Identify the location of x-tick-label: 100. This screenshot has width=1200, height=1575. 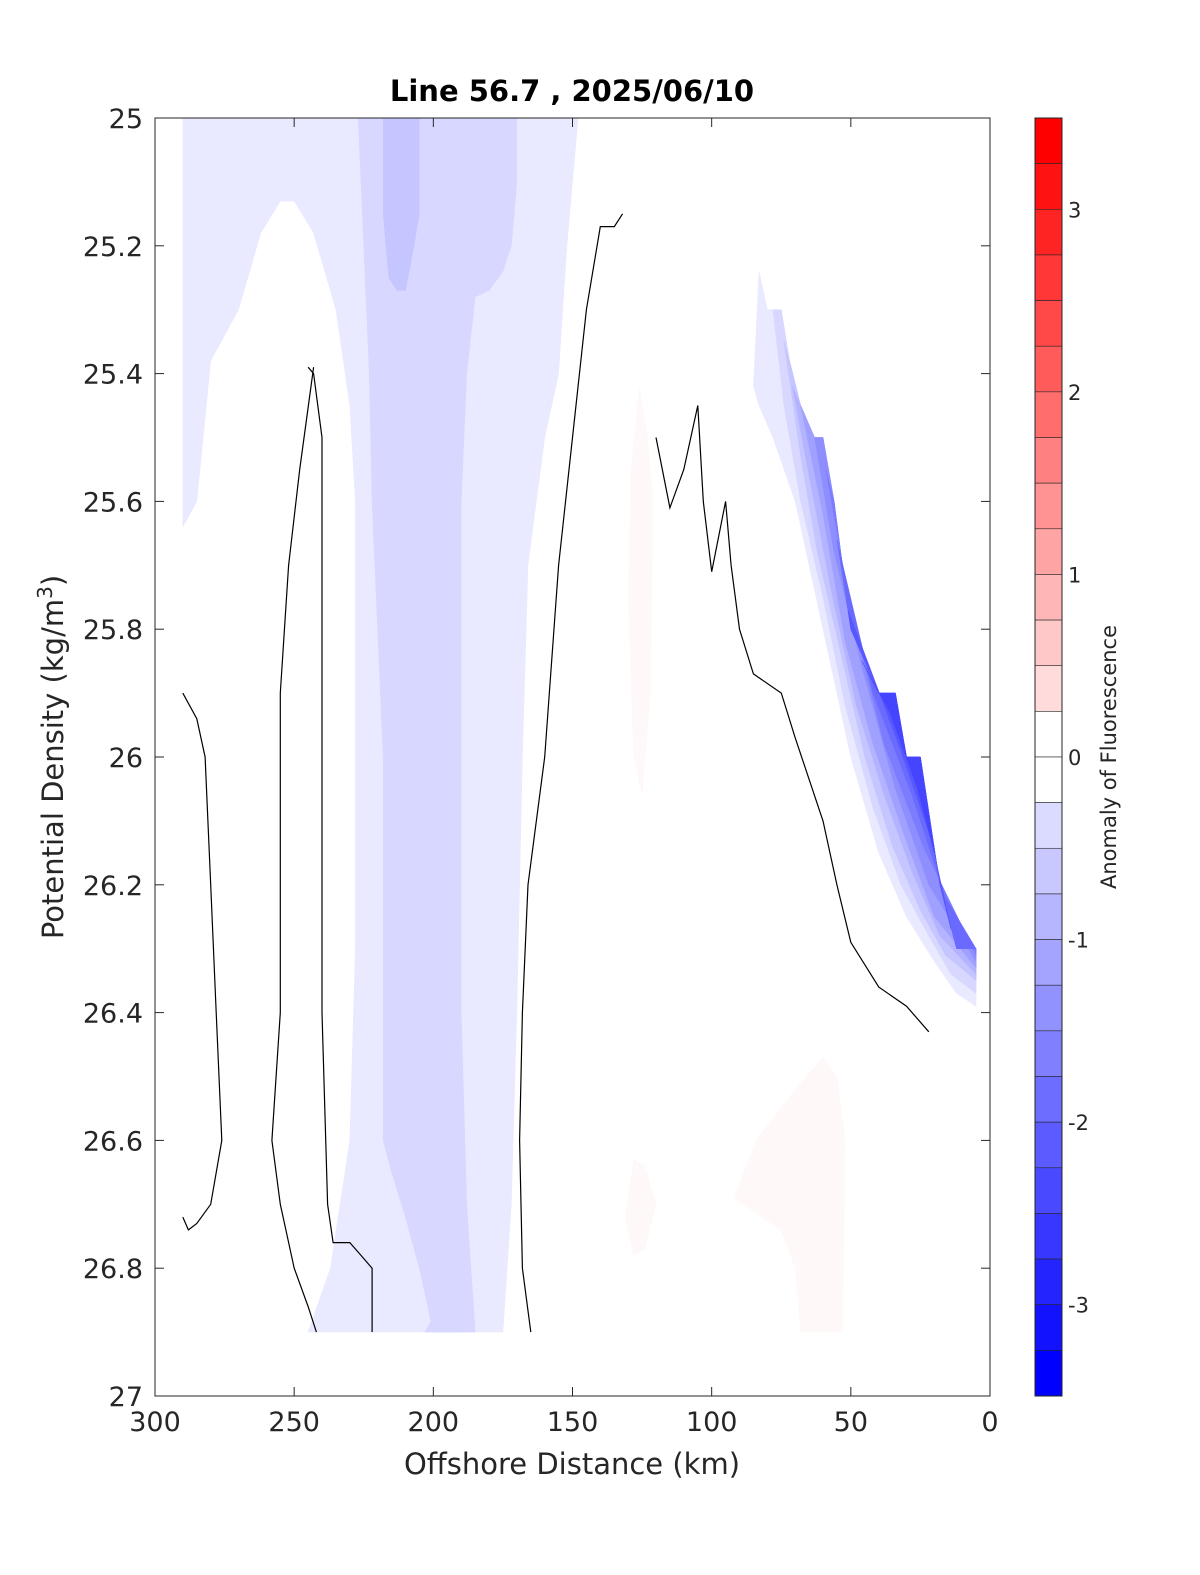
(712, 1422).